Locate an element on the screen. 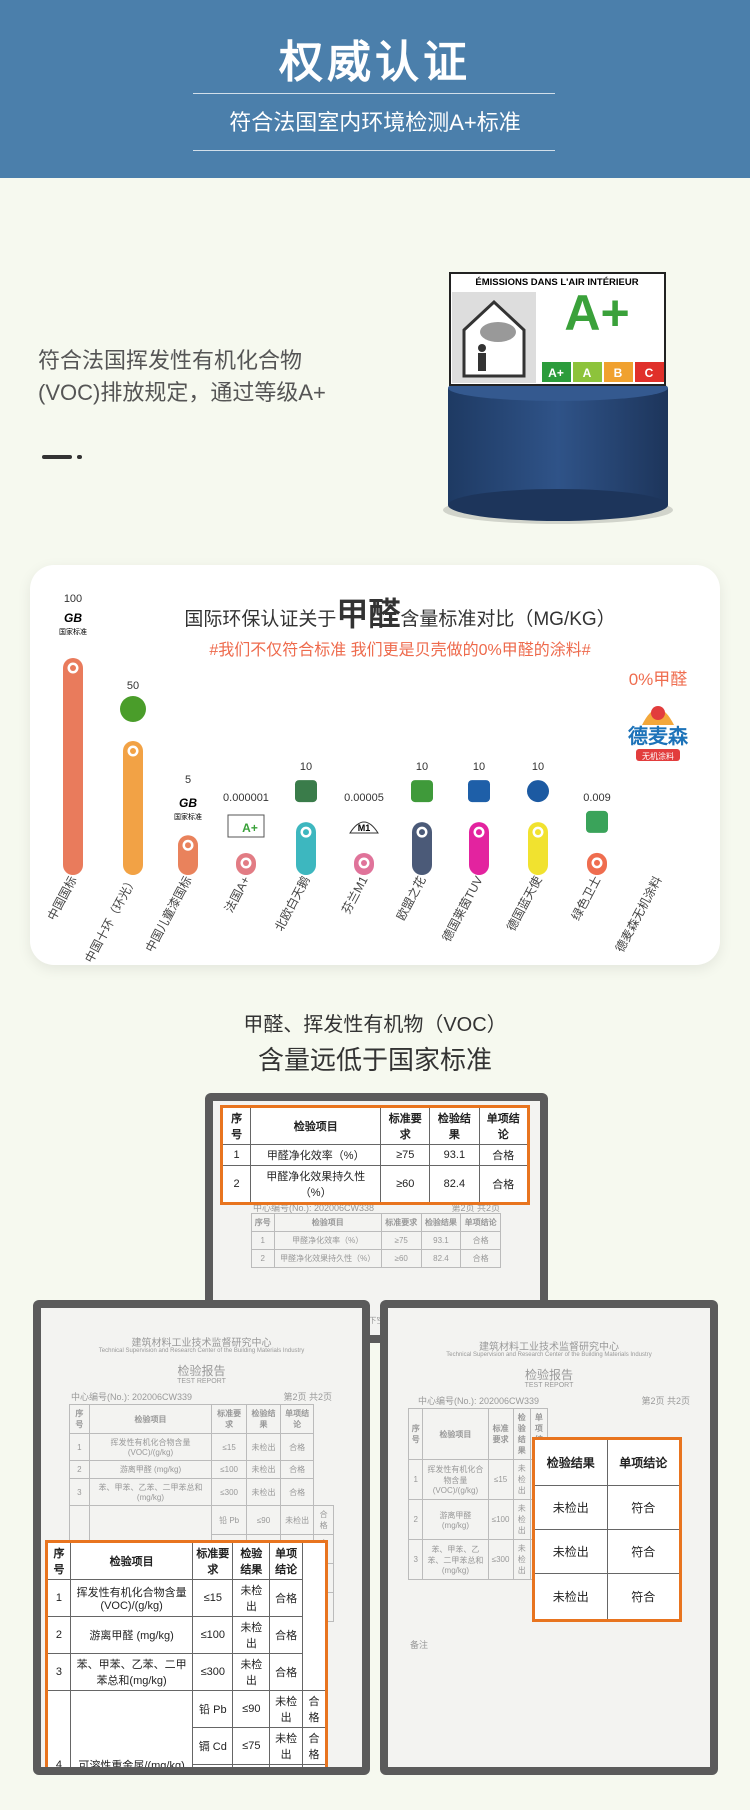  category-label: 芬兰M1 is located at coordinates (355, 895).